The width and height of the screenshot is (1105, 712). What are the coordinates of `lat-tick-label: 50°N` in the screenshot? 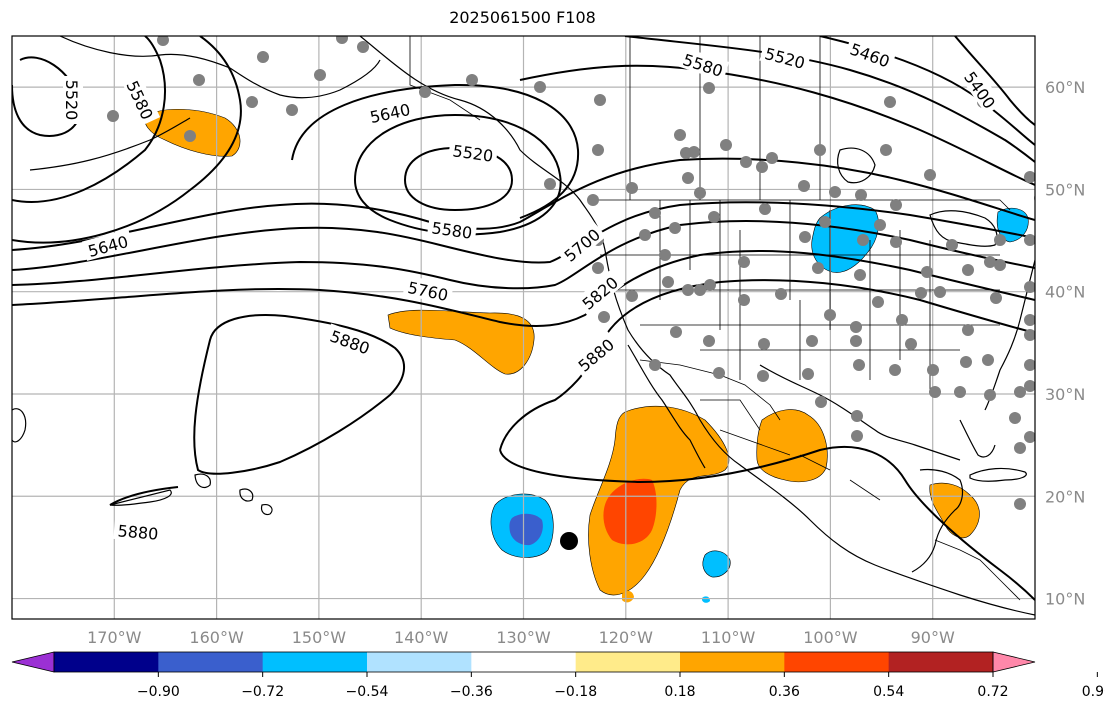 It's located at (1065, 189).